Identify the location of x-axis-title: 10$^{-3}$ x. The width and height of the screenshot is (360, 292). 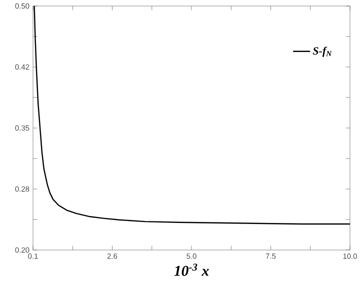
(191, 270).